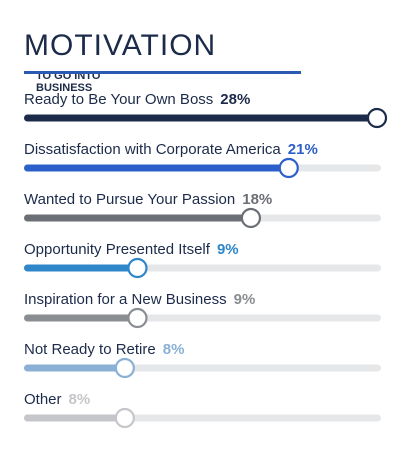  I want to click on title-underline, so click(162, 72).